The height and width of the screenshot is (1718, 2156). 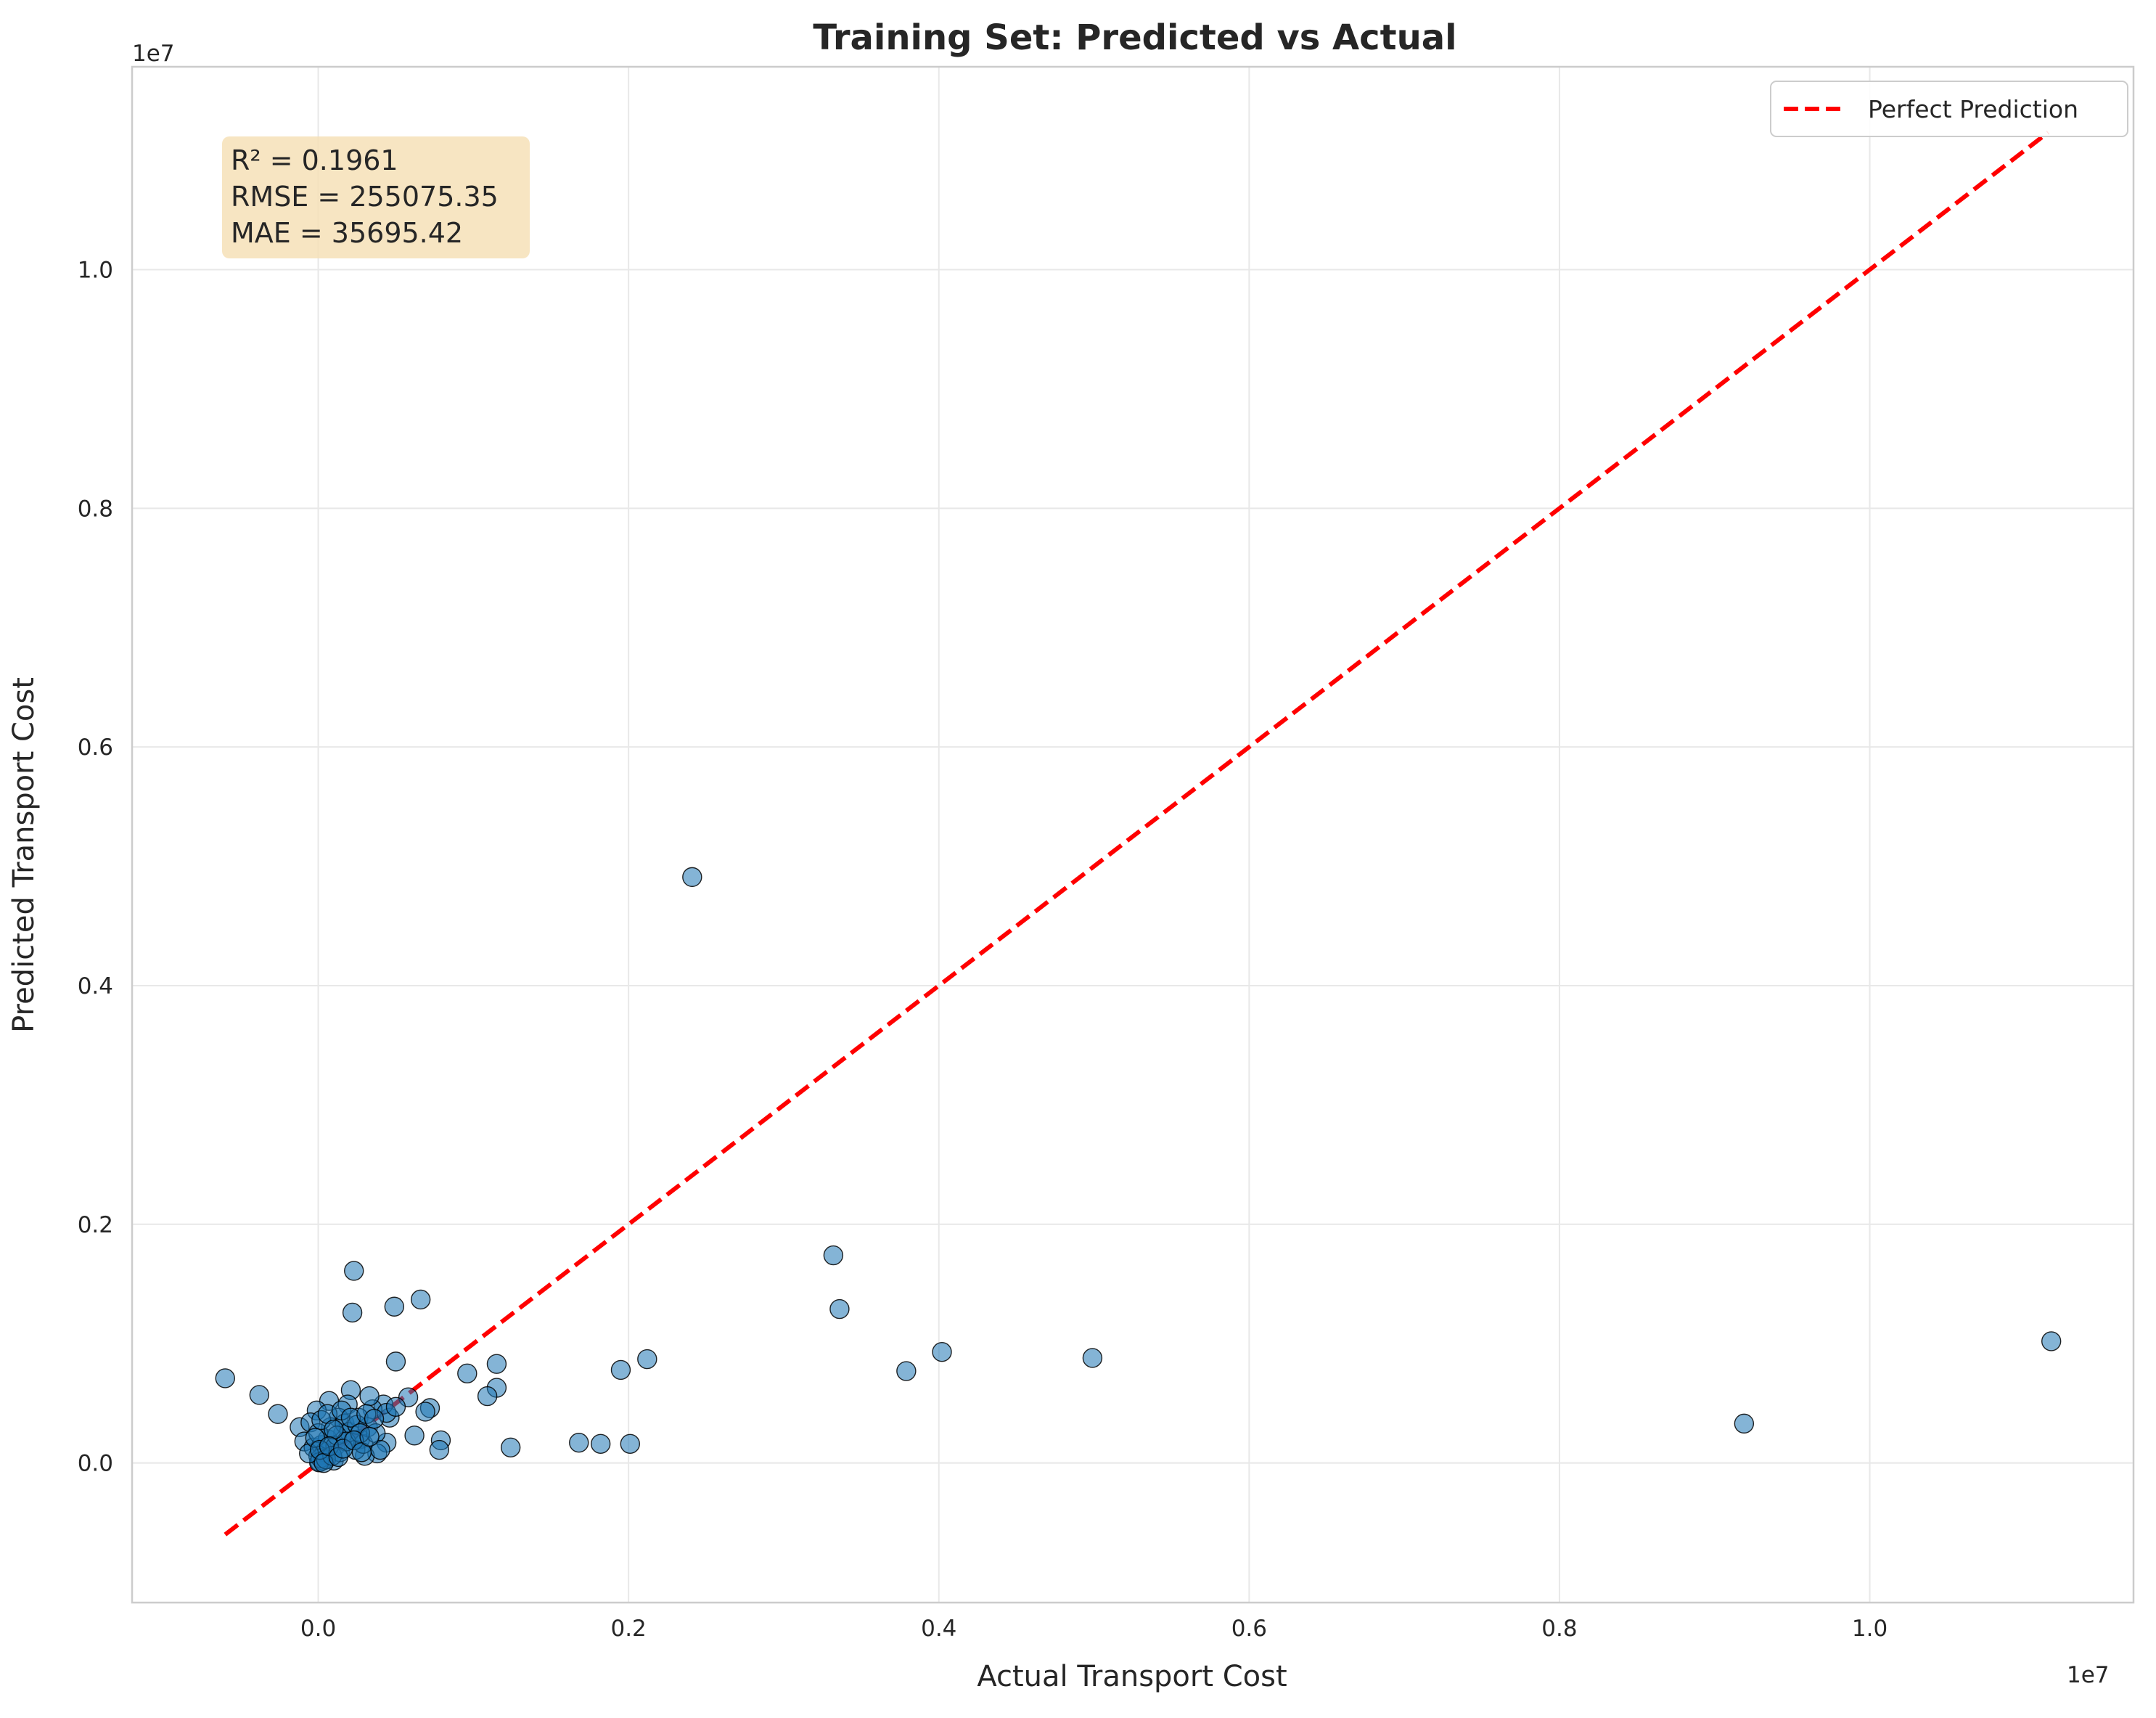 I want to click on y-offset-label: 1e7, so click(x=153, y=54).